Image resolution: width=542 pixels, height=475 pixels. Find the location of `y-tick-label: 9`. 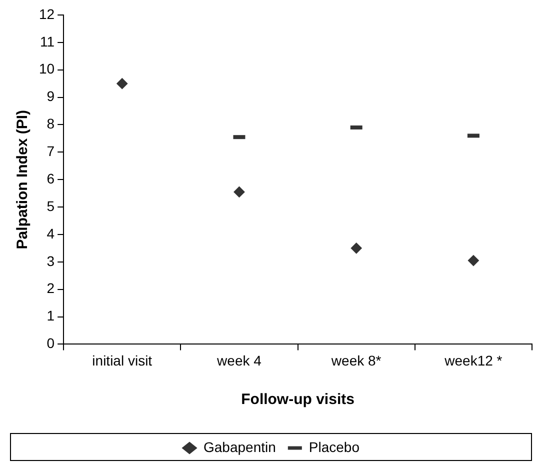

y-tick-label: 9 is located at coordinates (50, 96).